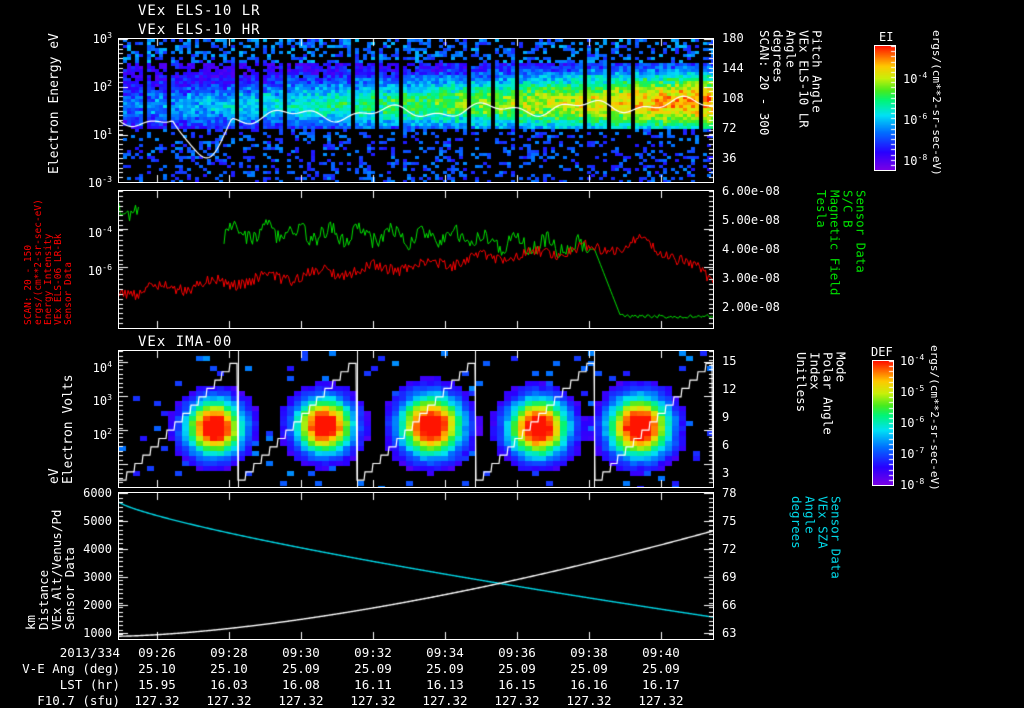 The height and width of the screenshot is (708, 1024). What do you see at coordinates (765, 83) in the screenshot?
I see `panel1-y2-label-4: SCAN: 20 - 300` at bounding box center [765, 83].